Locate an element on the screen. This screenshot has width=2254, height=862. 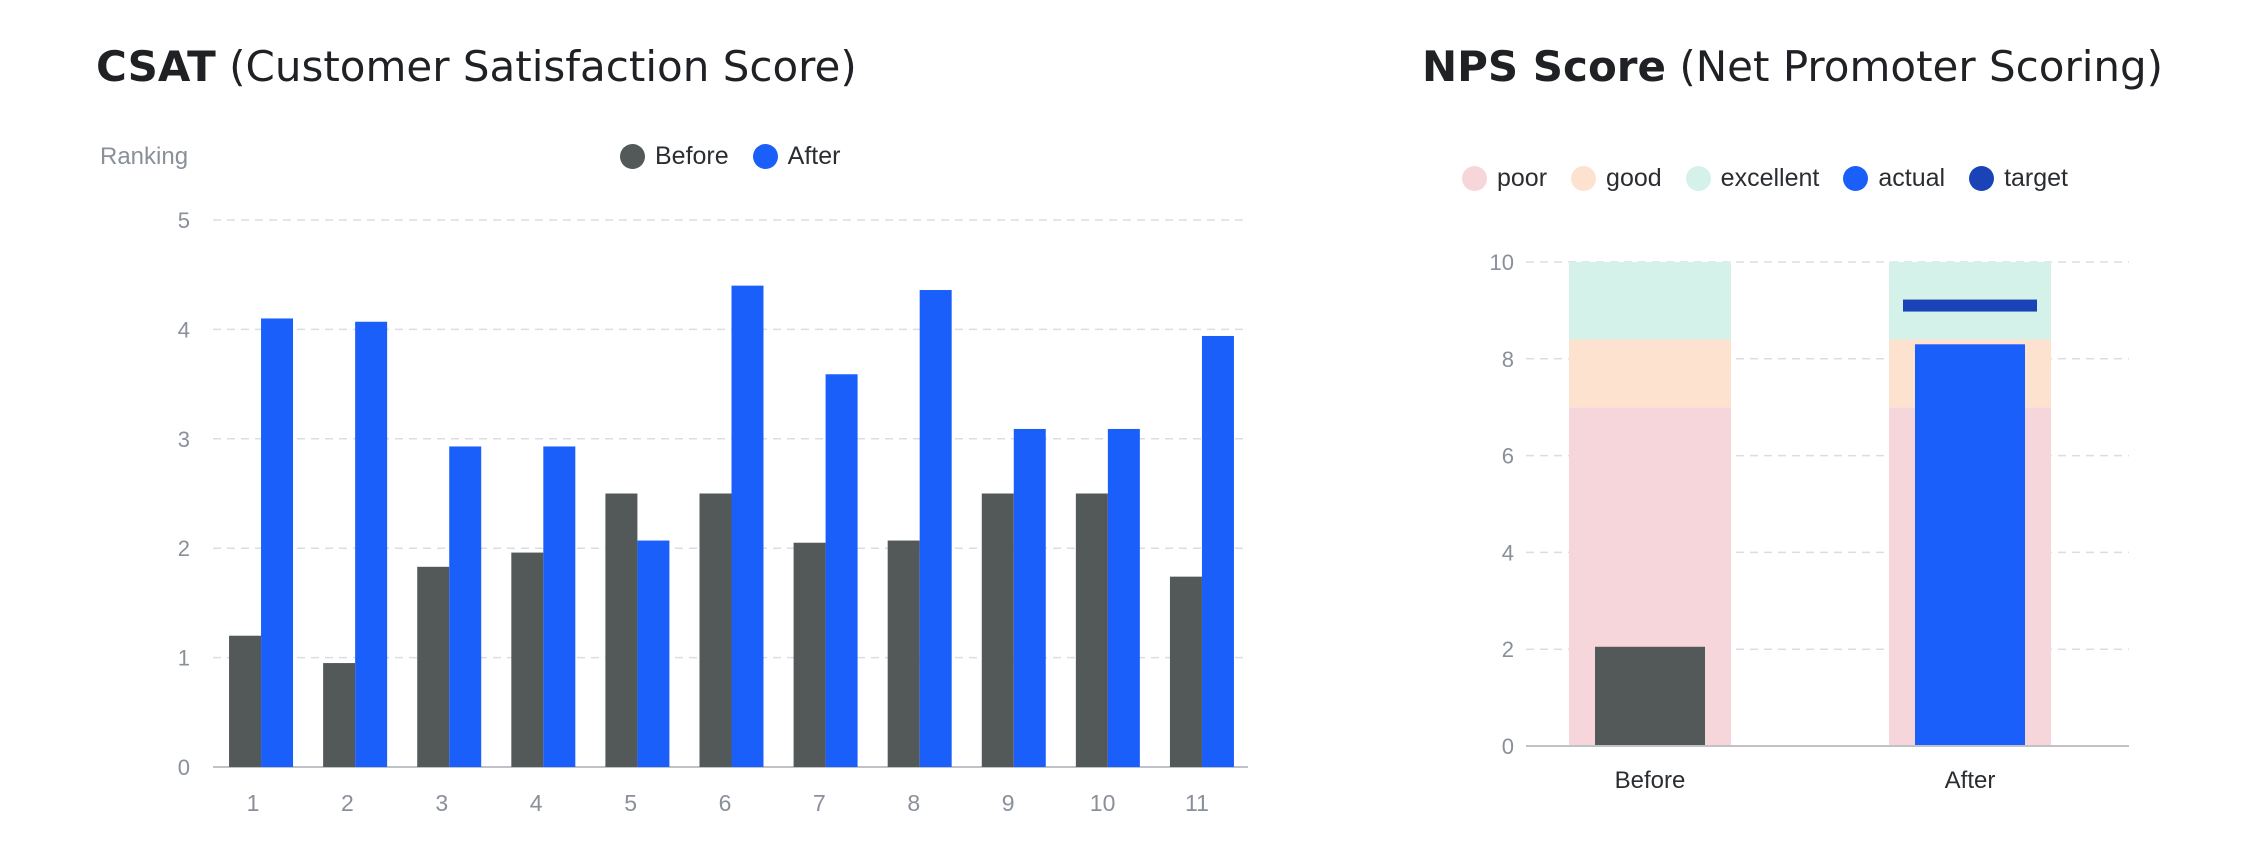
nps-legend-item-excellent: excellent is located at coordinates (1752, 178).